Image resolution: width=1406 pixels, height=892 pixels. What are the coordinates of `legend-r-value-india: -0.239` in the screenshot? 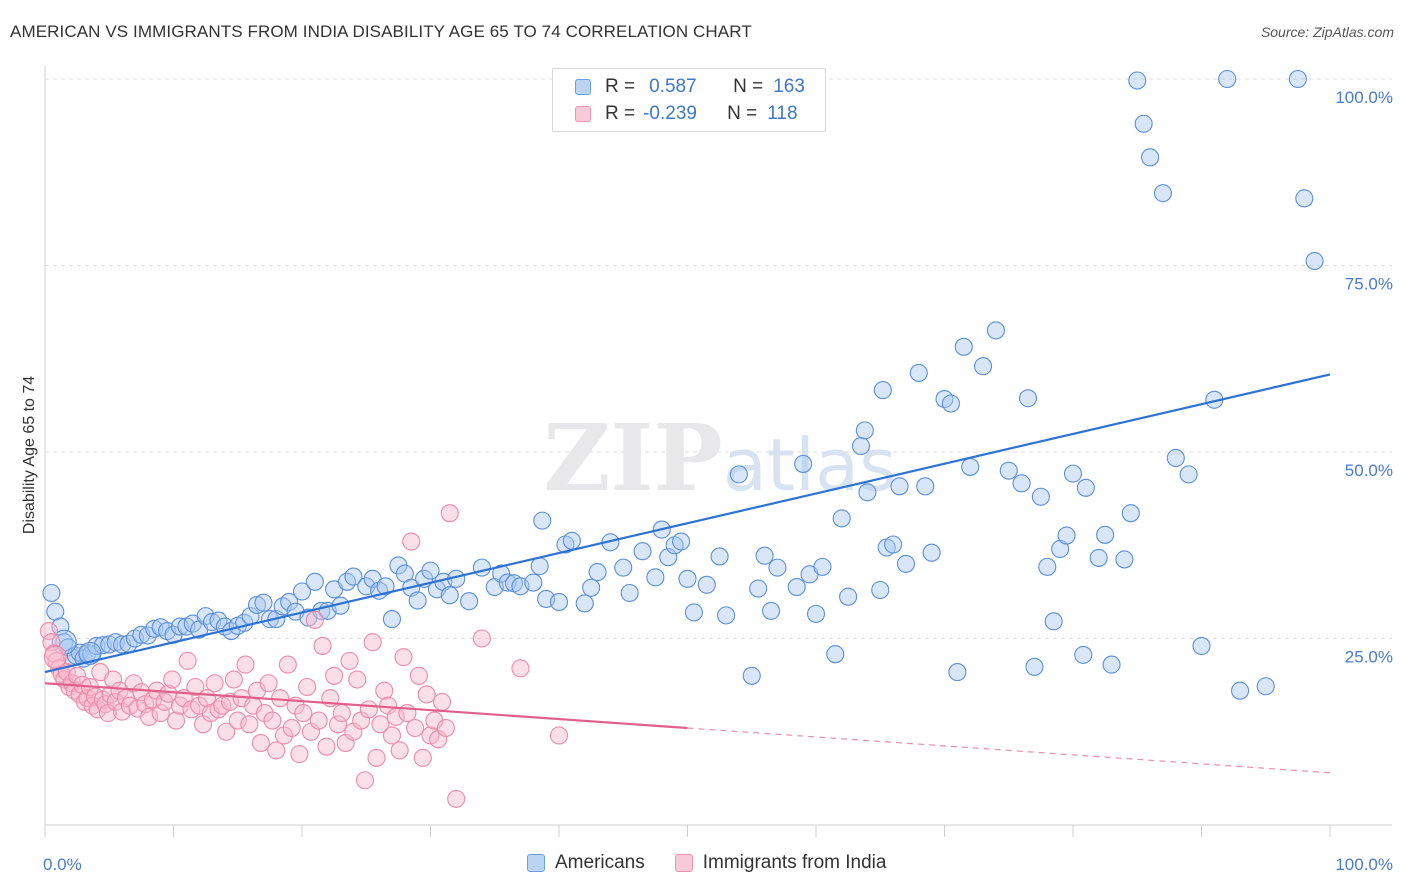 It's located at (670, 113).